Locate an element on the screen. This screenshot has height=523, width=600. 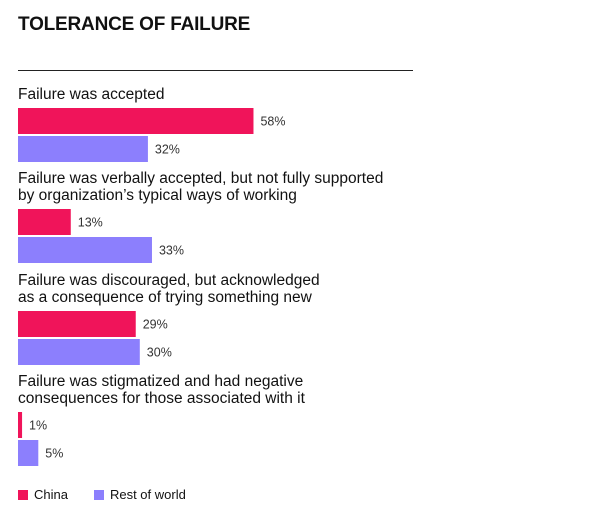
category-1-label: Failure was accepted is located at coordinates (91, 94).